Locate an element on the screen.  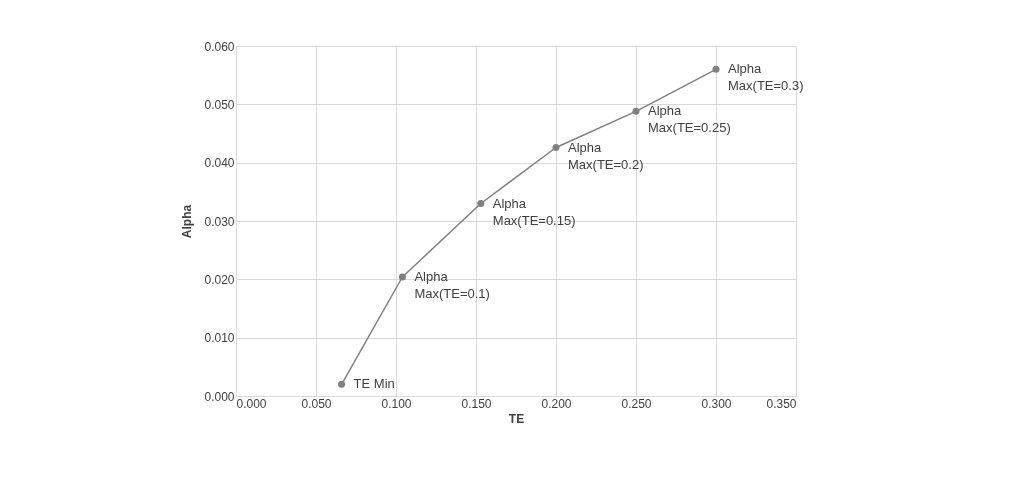
x-tick-label: 0.150 is located at coordinates (476, 403).